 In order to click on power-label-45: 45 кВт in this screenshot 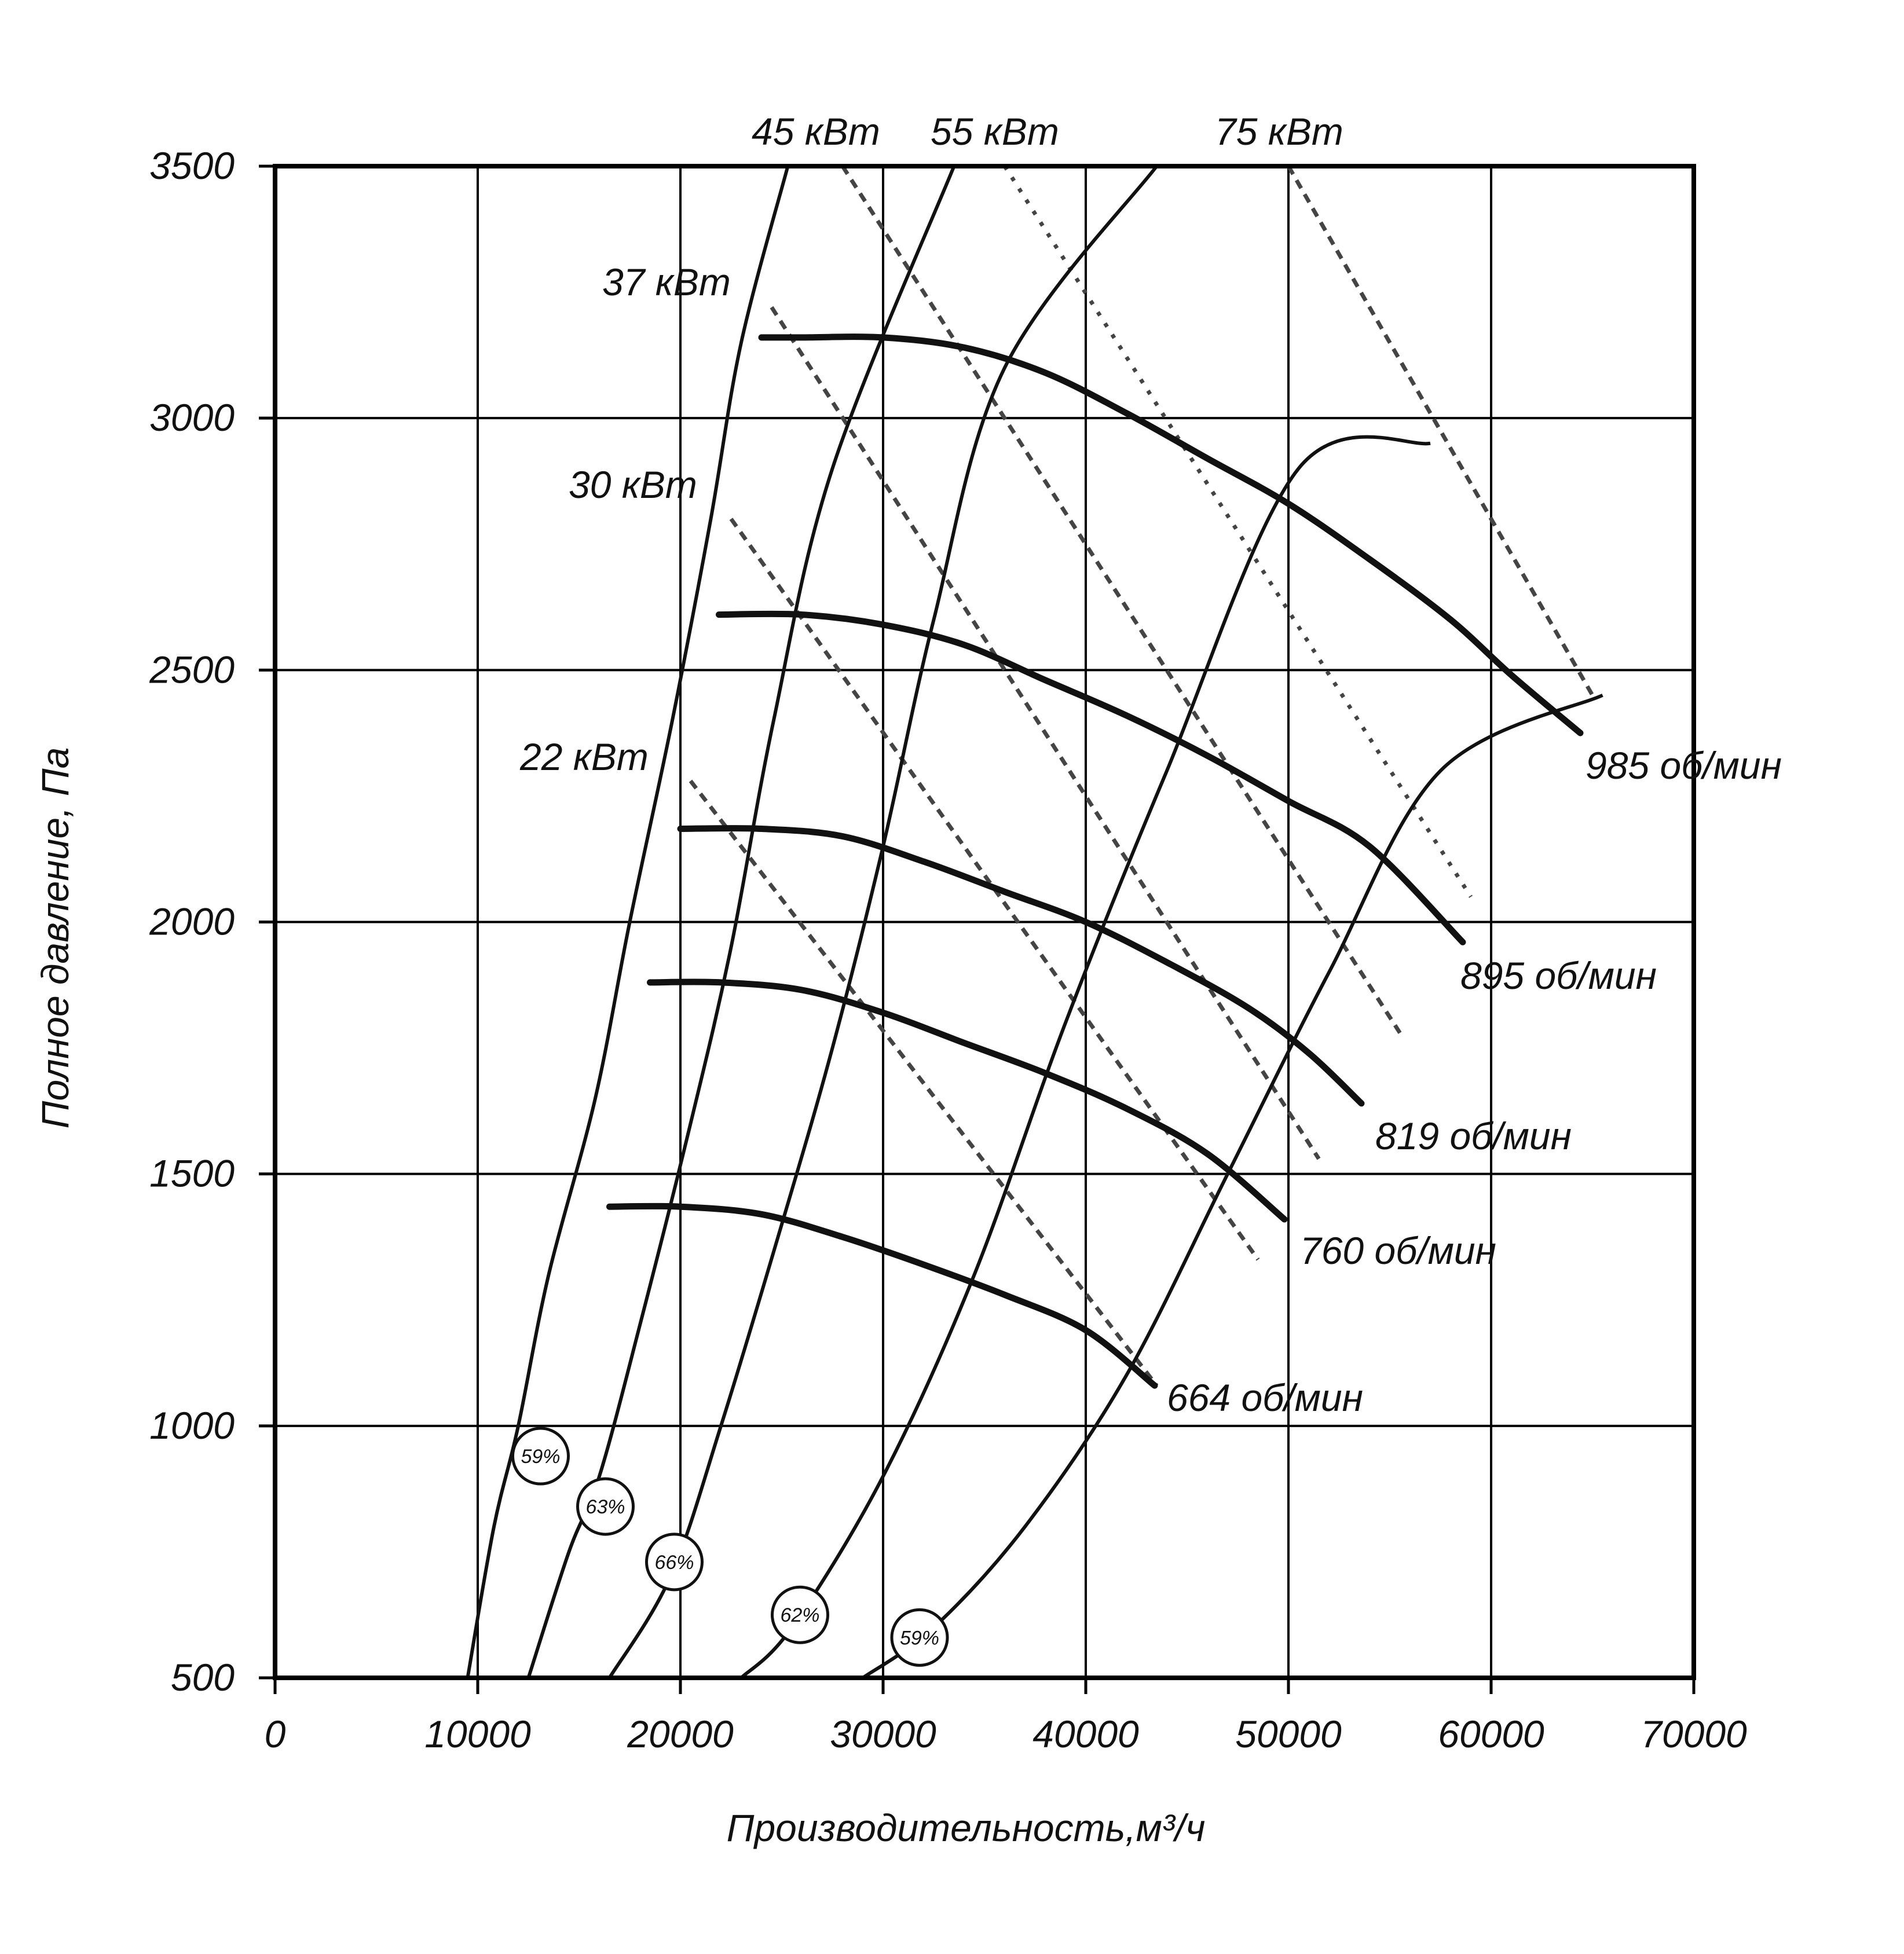, I will do `click(816, 131)`.